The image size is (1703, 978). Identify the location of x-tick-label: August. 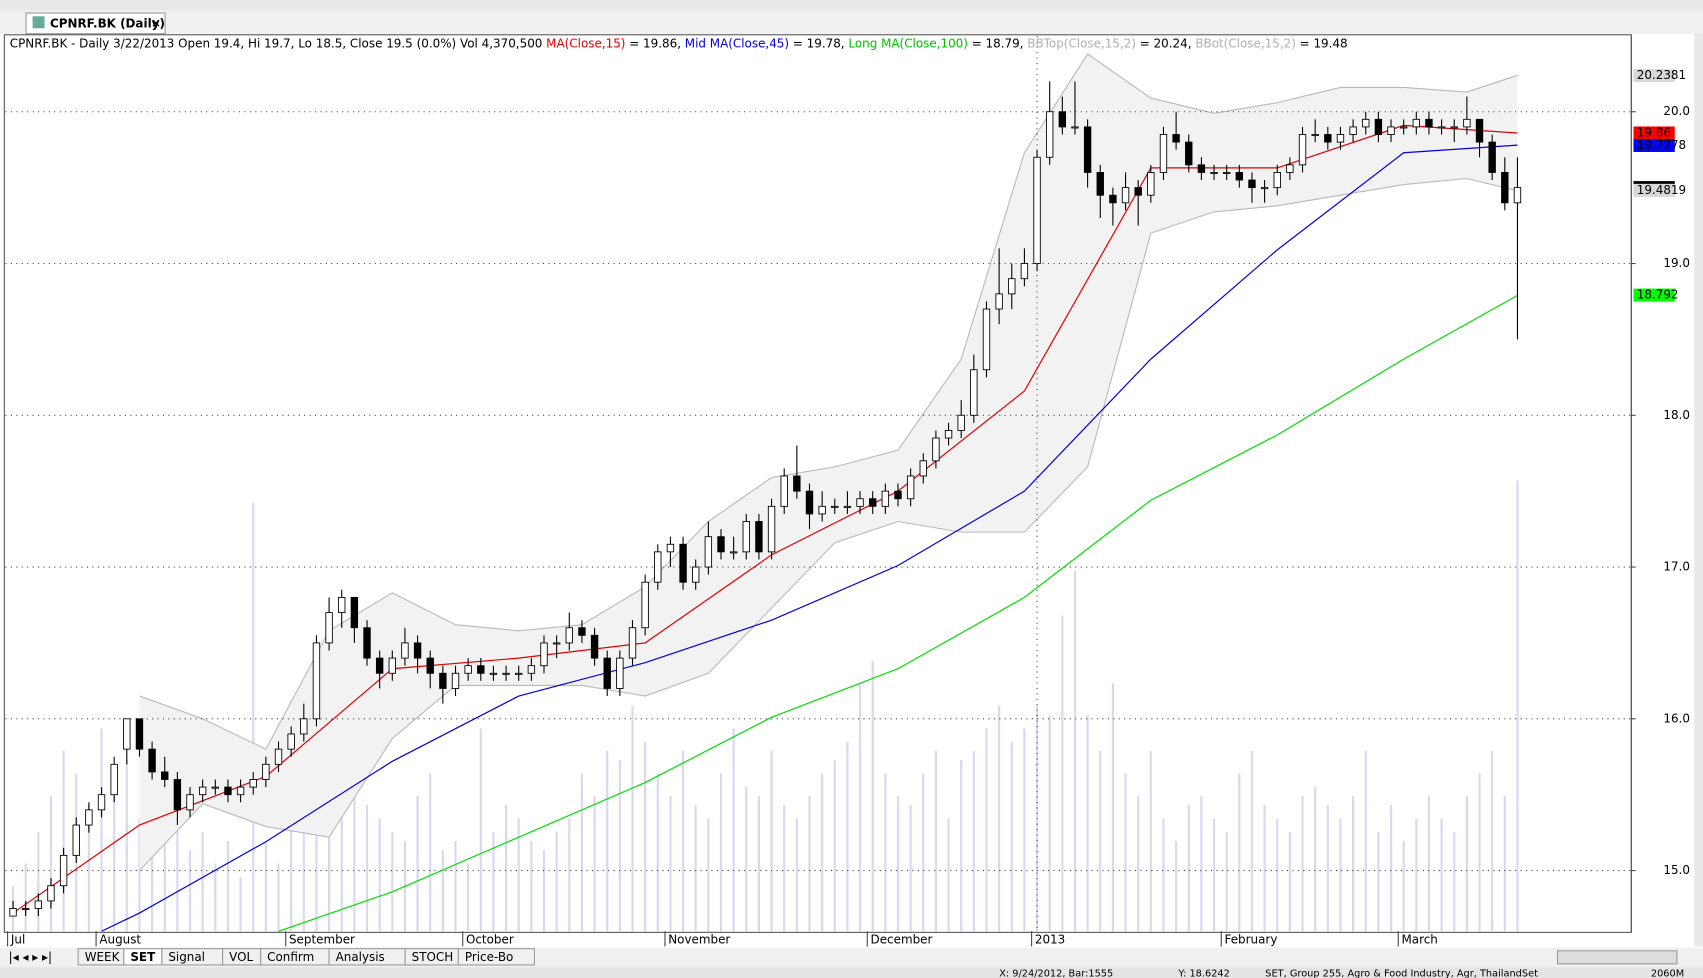
(120, 939).